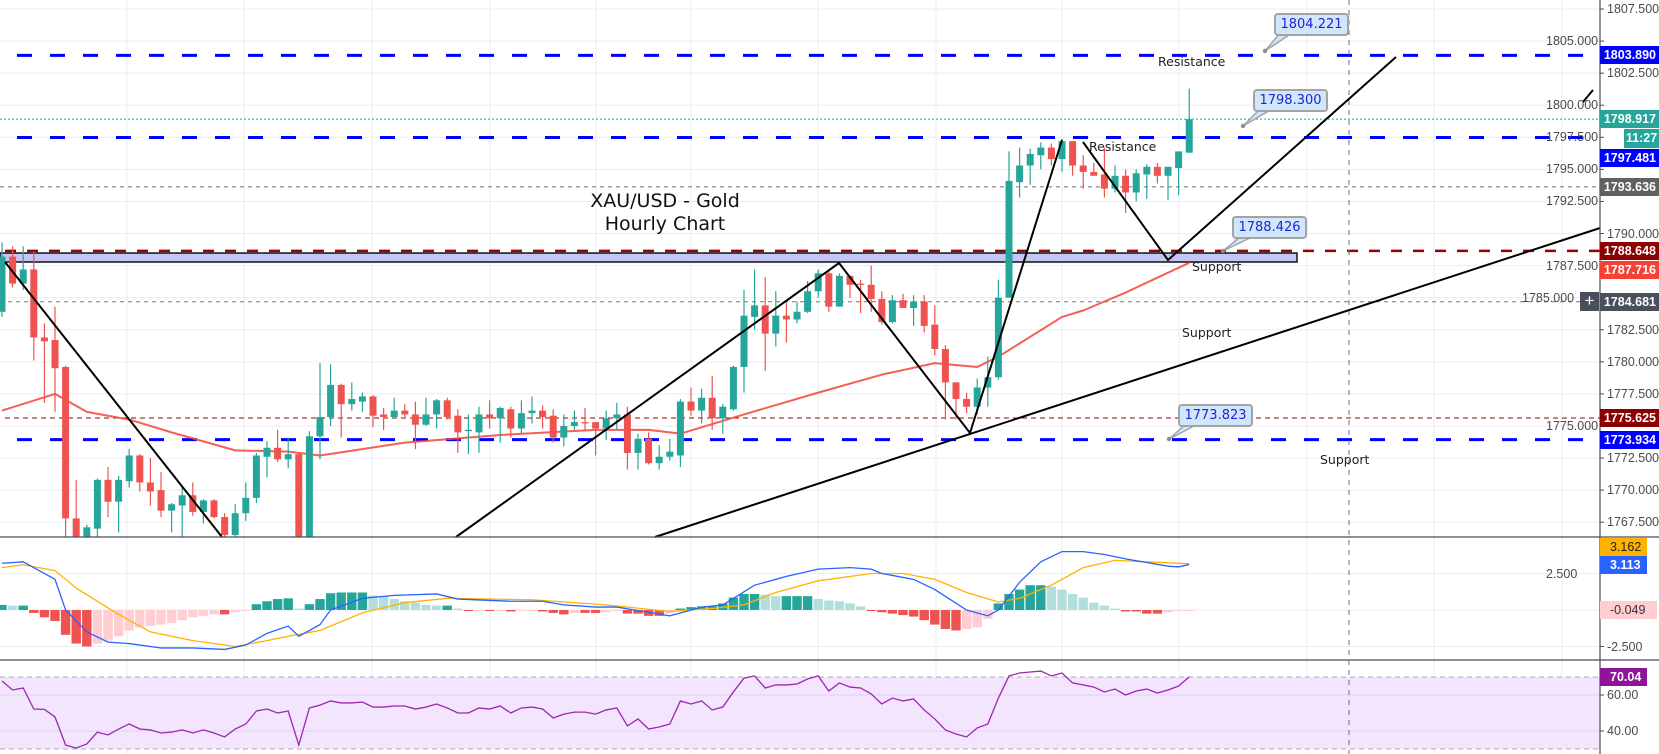  What do you see at coordinates (113, 399) in the screenshot?
I see `downtrend-line` at bounding box center [113, 399].